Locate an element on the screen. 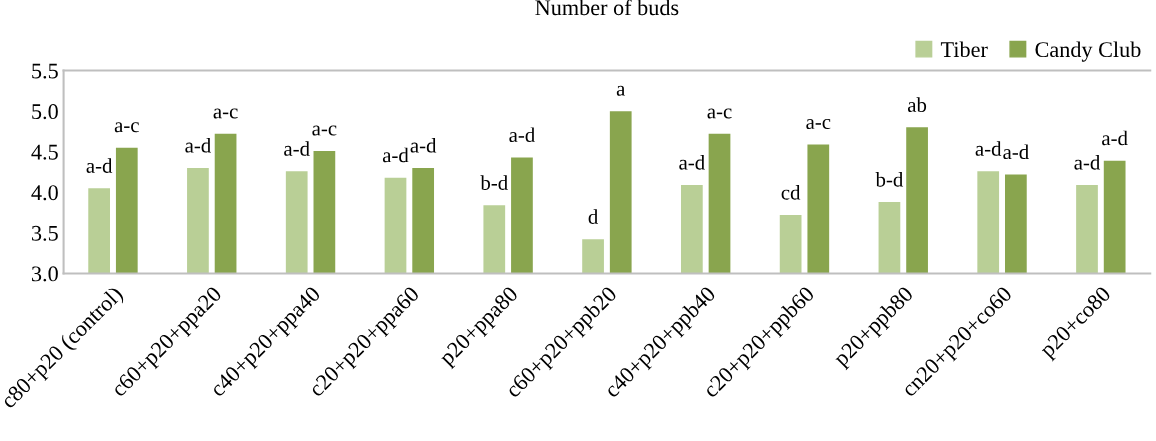  legend-label: Candy Club is located at coordinates (1088, 51).